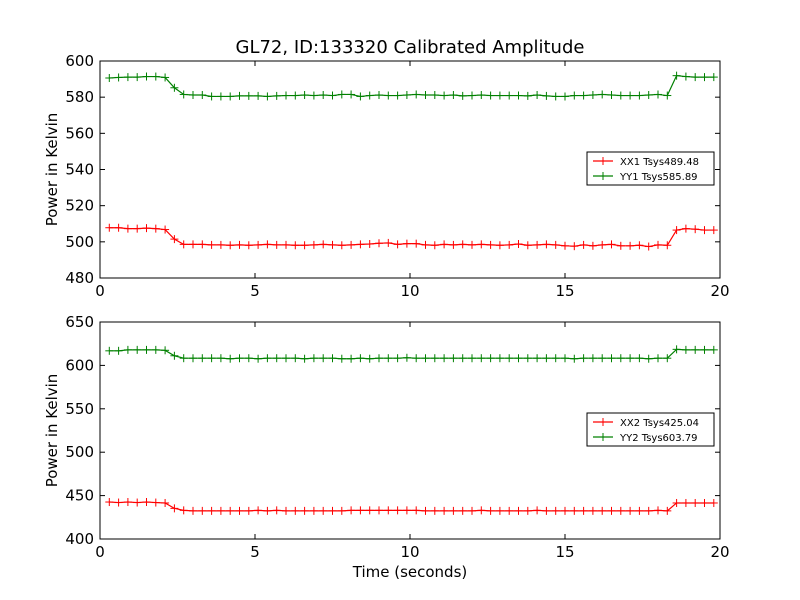  I want to click on y-tick-label: 520, so click(79, 206).